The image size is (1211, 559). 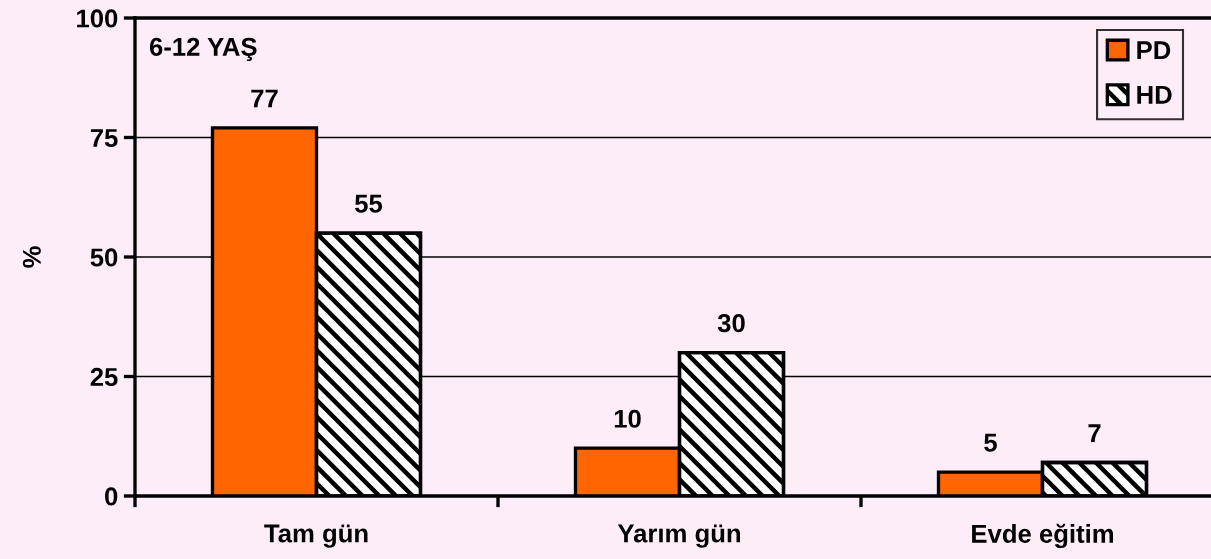 What do you see at coordinates (31, 257) in the screenshot?
I see `y-axis-title: %` at bounding box center [31, 257].